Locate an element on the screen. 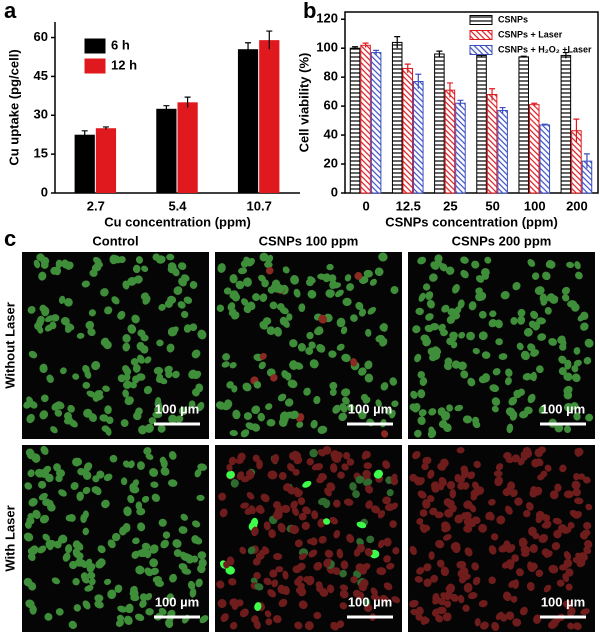 The width and height of the screenshot is (600, 637). legend-label: CSNPs + Laser is located at coordinates (530, 34).